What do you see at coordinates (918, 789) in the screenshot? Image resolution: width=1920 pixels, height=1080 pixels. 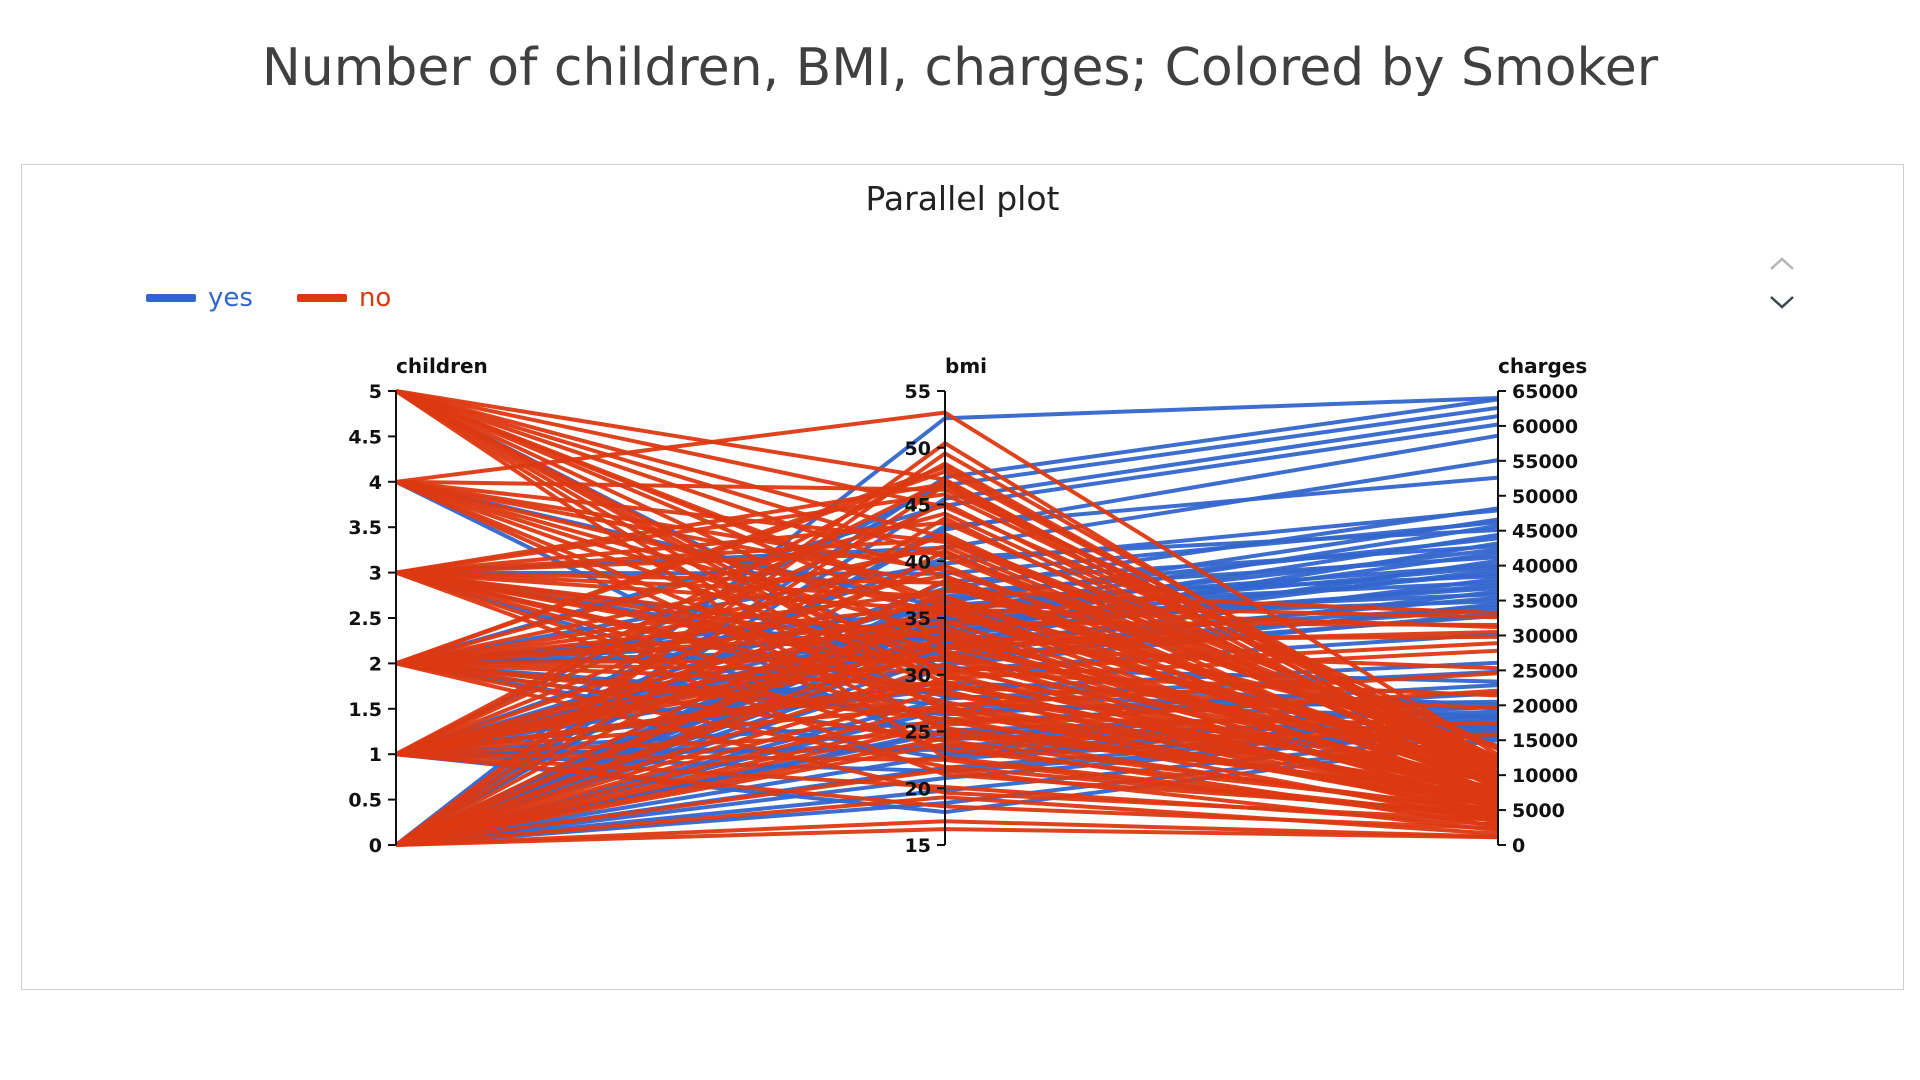 I see `tick-label-bmi: 20` at bounding box center [918, 789].